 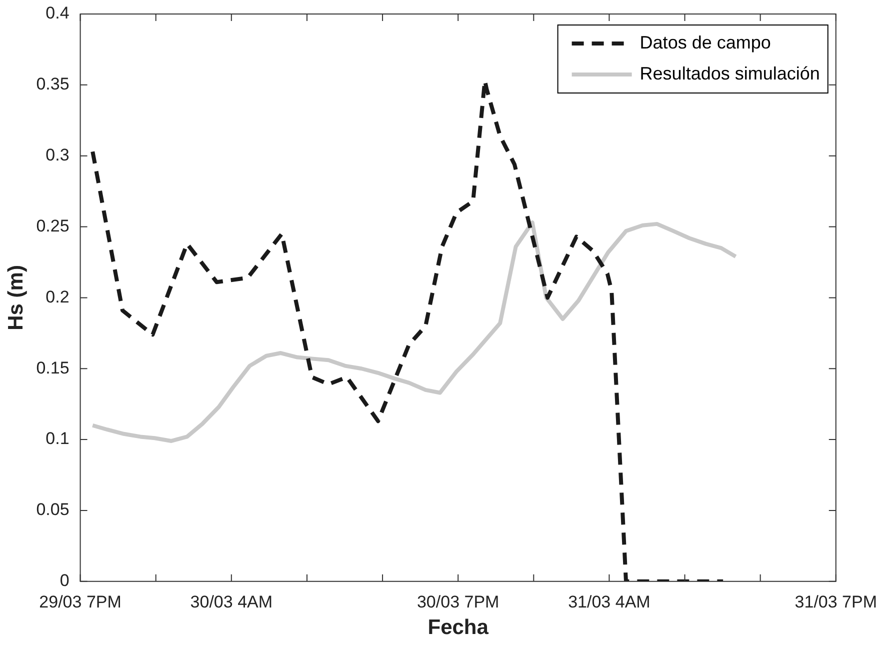 I want to click on y-tick-label: 0.2, so click(x=58, y=296).